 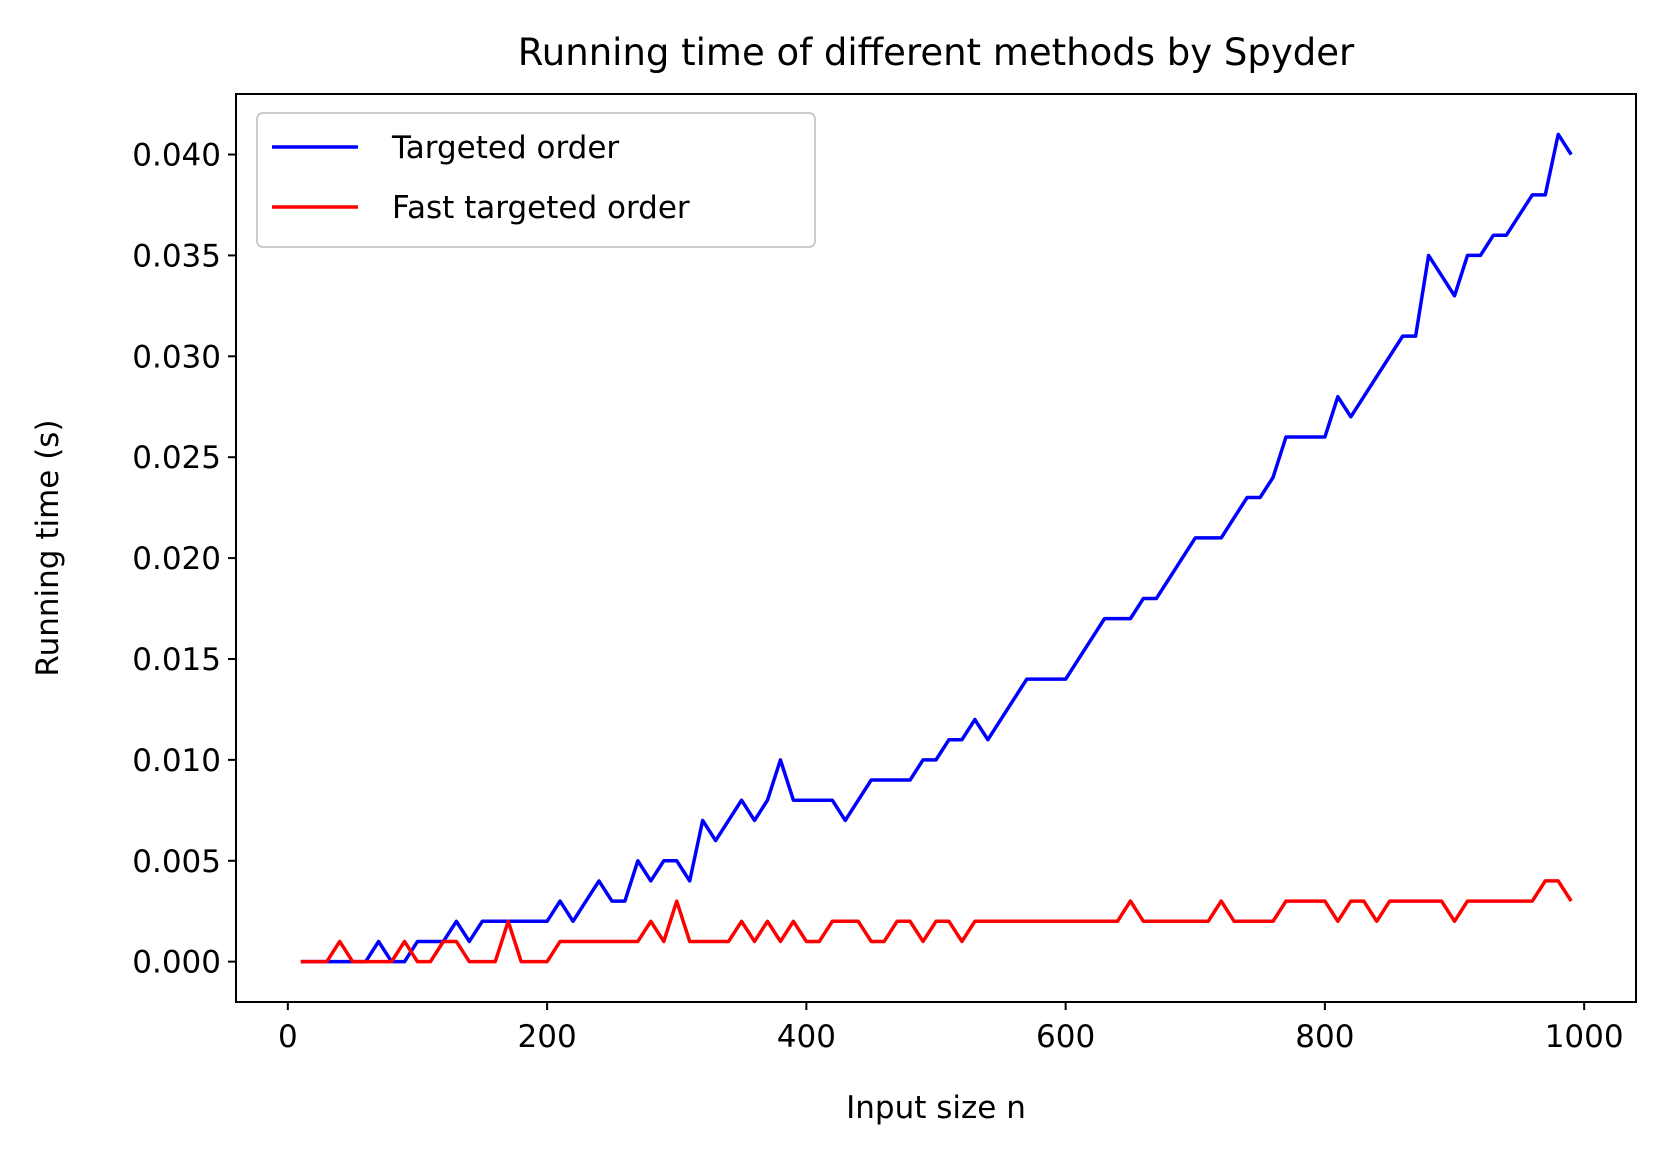 I want to click on x-axis: 0 200 400 600 800 1000, so click(x=951, y=1028).